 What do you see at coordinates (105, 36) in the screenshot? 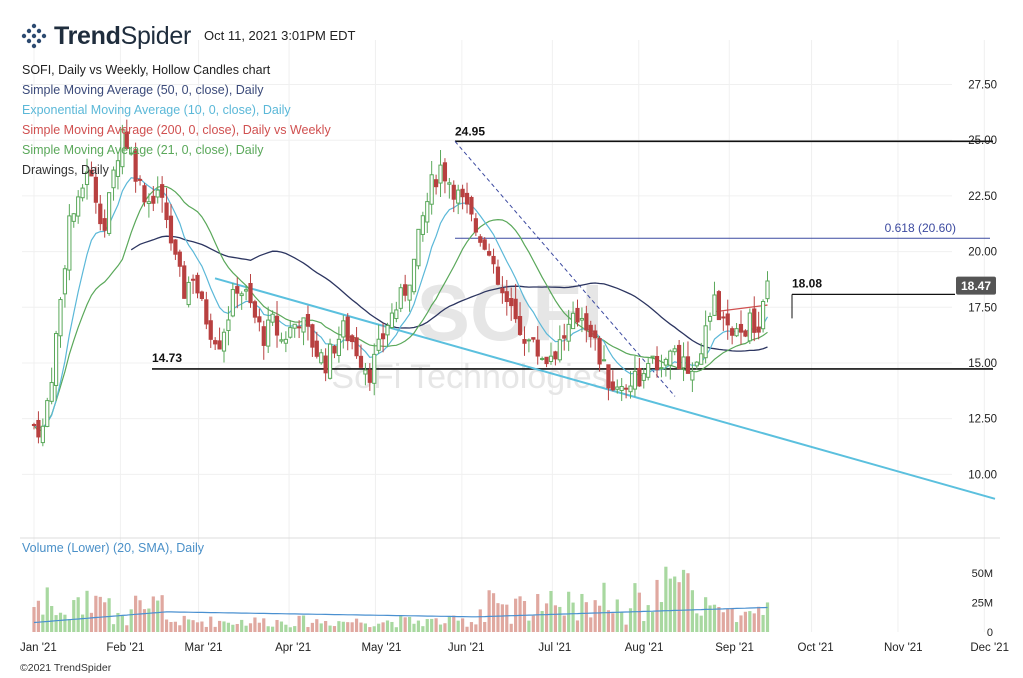
I see `brand-logo: TrendSpider` at bounding box center [105, 36].